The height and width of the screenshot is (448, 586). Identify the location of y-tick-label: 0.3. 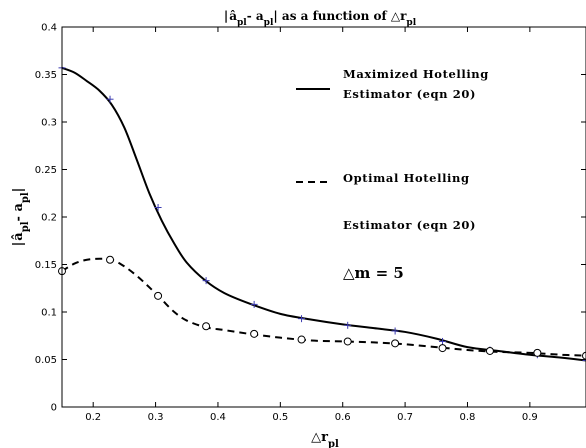
(49, 123).